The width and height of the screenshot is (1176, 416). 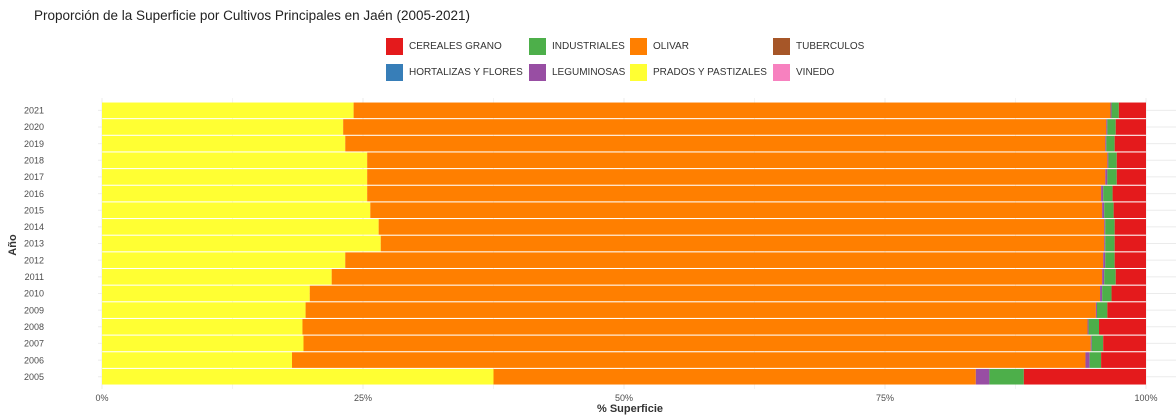 What do you see at coordinates (34, 294) in the screenshot?
I see `y-tick-label: 2010` at bounding box center [34, 294].